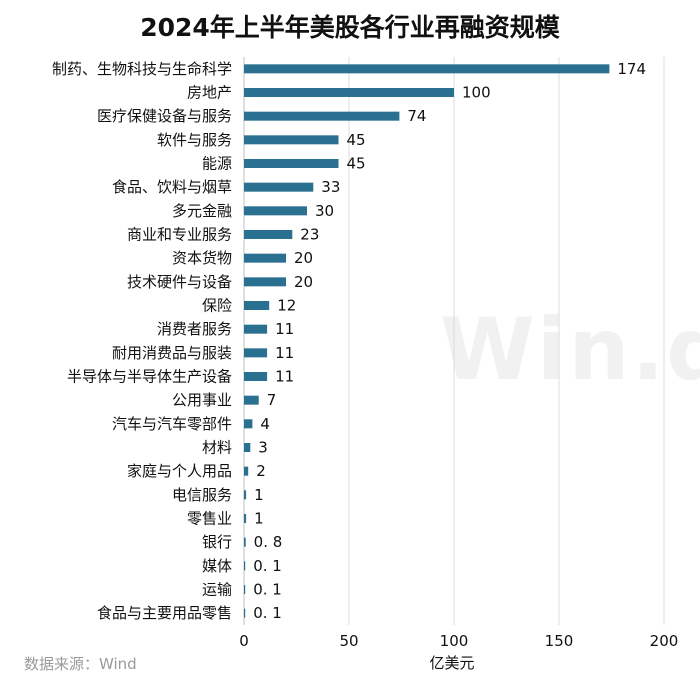 The height and width of the screenshot is (687, 700). What do you see at coordinates (330, 187) in the screenshot?
I see `data-label: 33` at bounding box center [330, 187].